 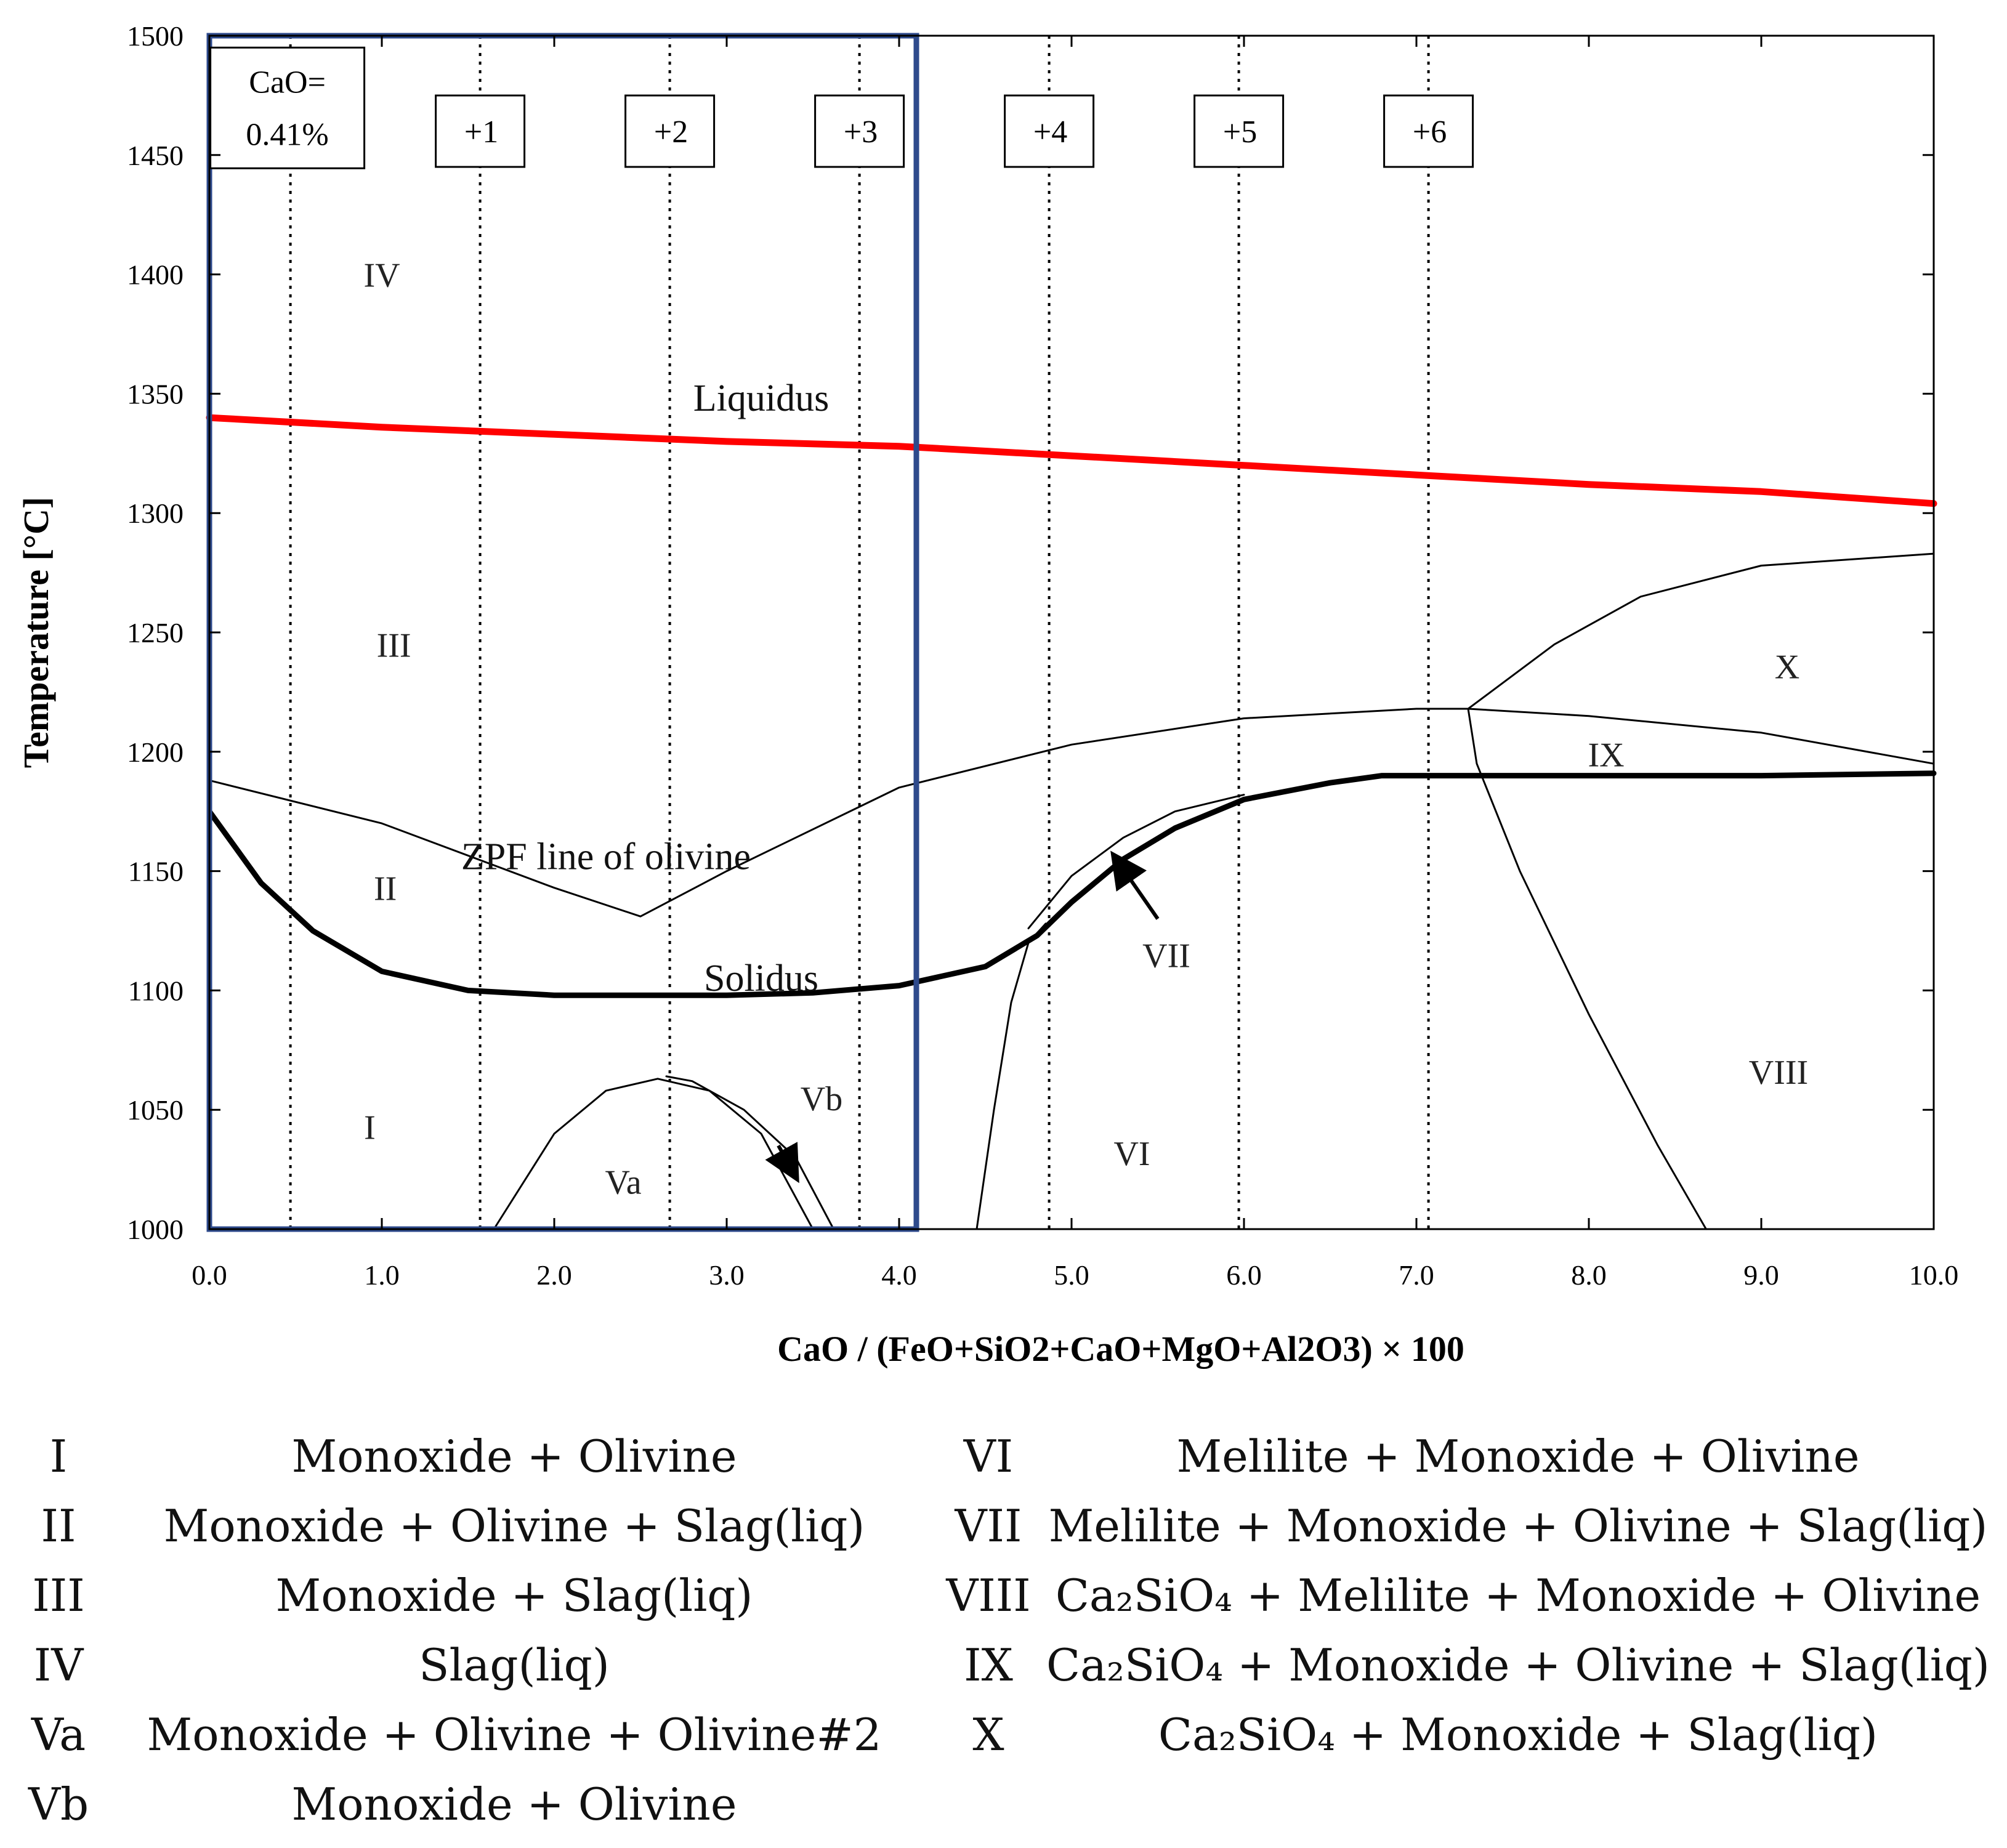 I want to click on curve-vb-boundary, so click(x=750, y=1152).